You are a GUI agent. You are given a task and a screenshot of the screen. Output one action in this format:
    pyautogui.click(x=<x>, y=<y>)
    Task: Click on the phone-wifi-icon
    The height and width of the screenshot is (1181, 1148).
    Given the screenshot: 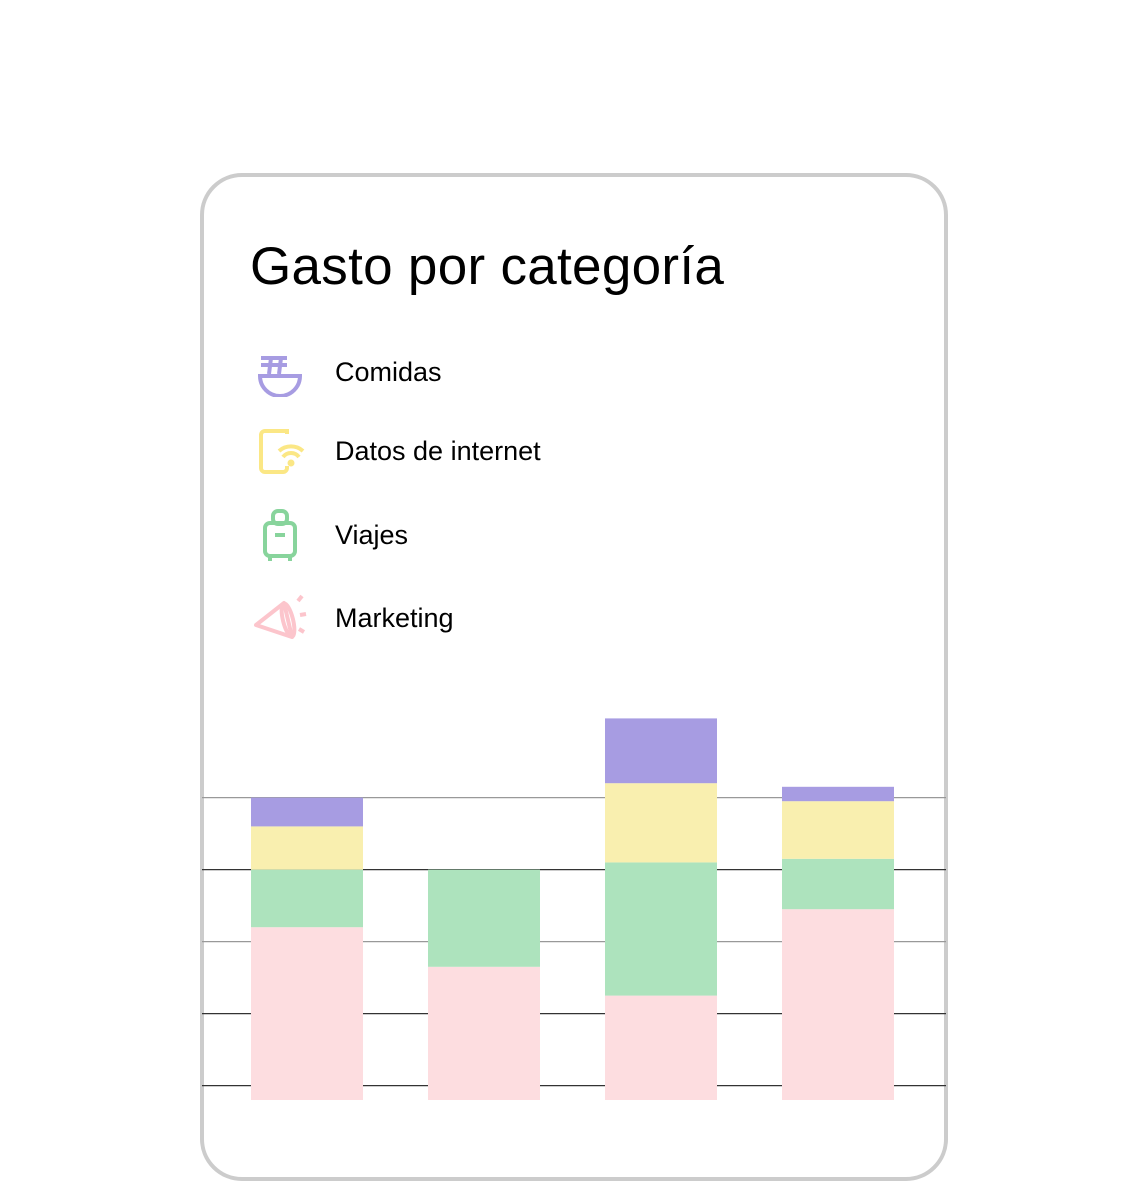 What is the action you would take?
    pyautogui.click(x=280, y=451)
    